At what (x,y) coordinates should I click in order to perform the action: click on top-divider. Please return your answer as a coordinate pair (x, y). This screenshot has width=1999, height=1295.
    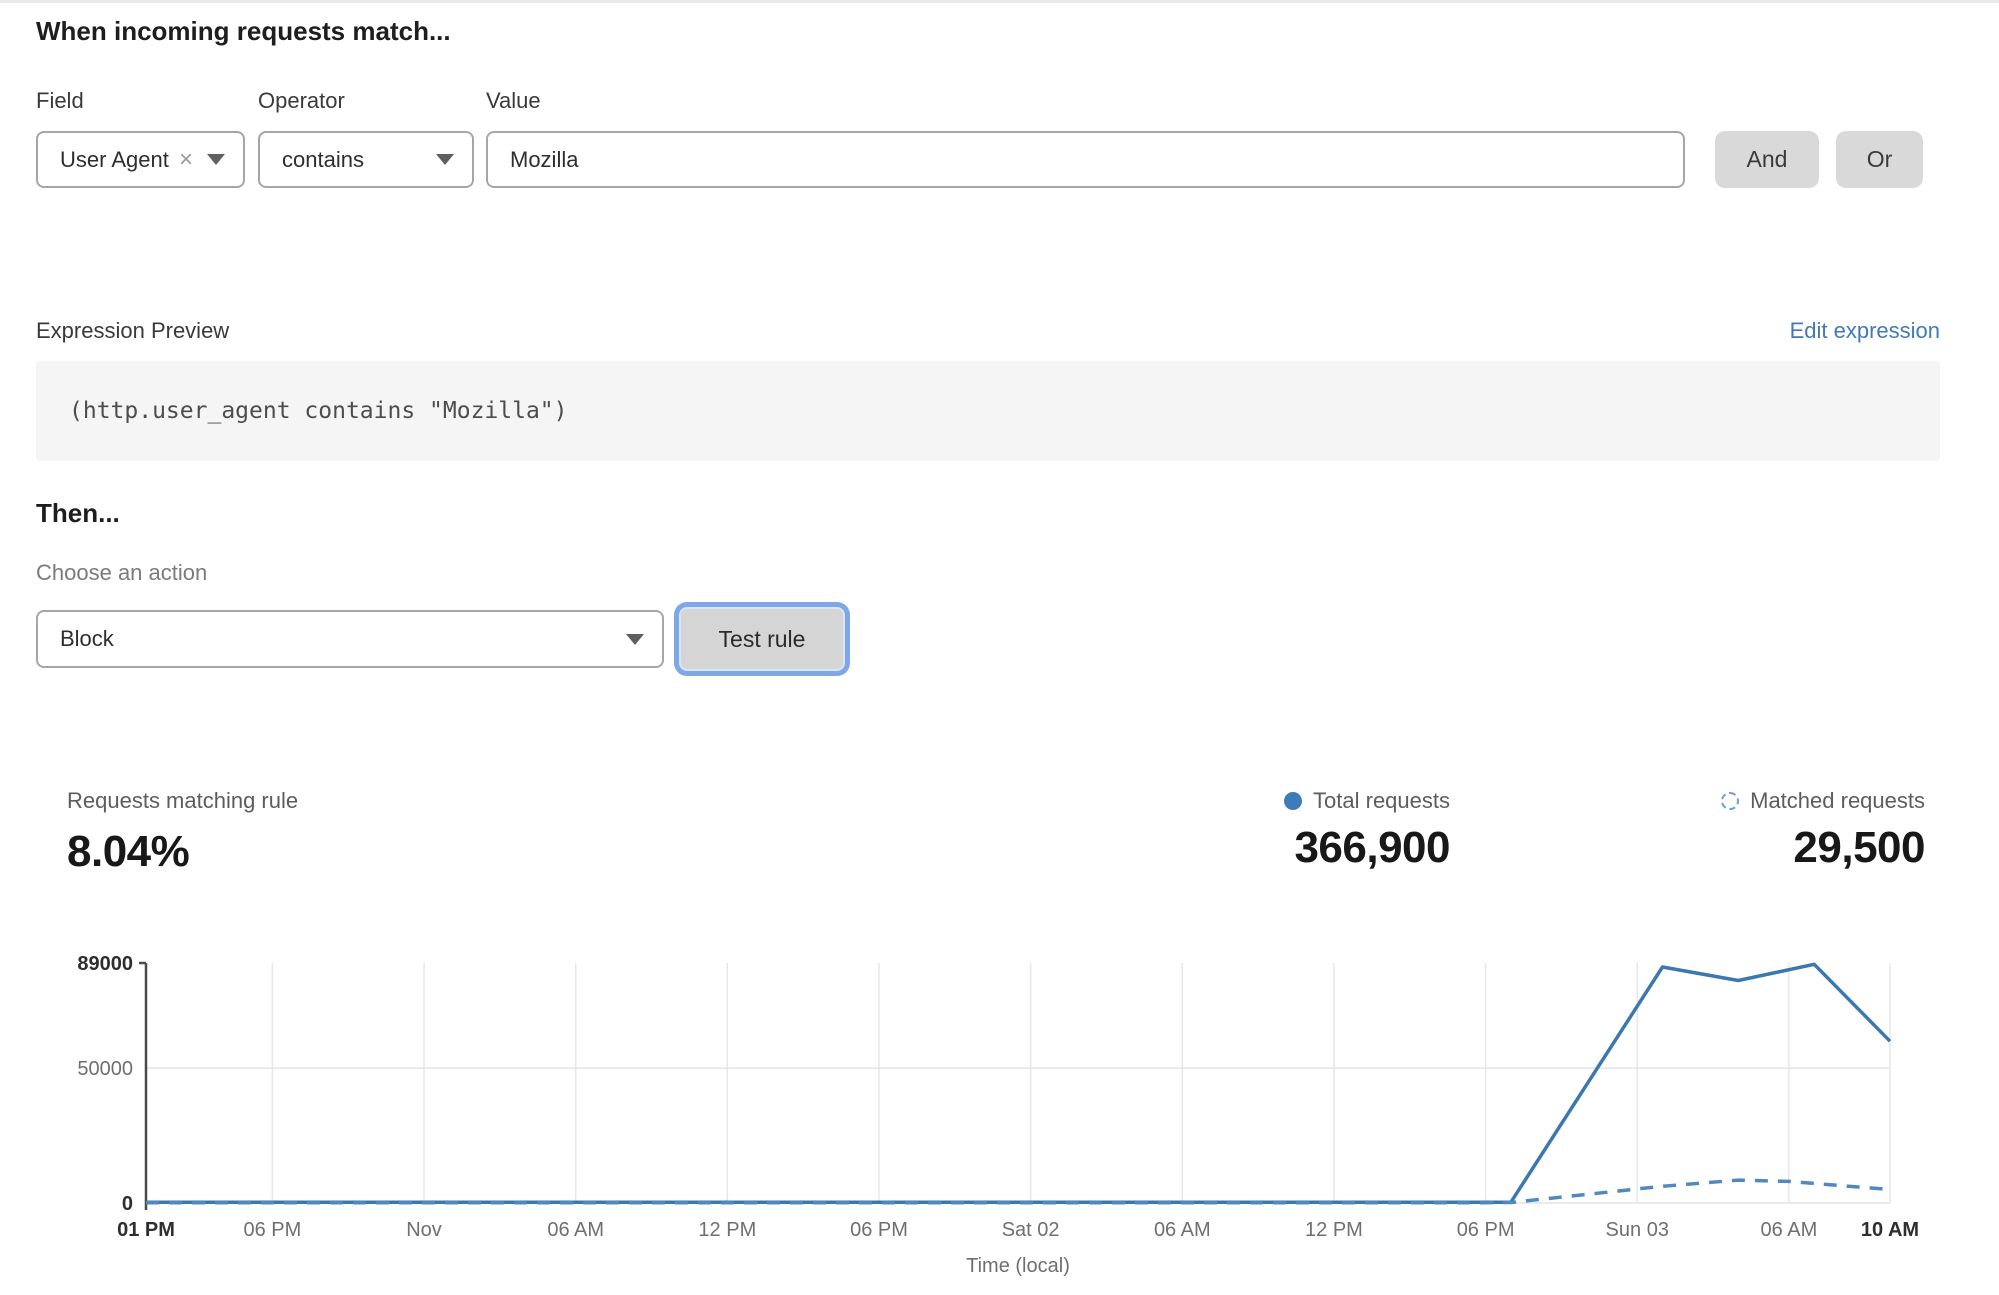
    Looking at the image, I should click on (999, 1).